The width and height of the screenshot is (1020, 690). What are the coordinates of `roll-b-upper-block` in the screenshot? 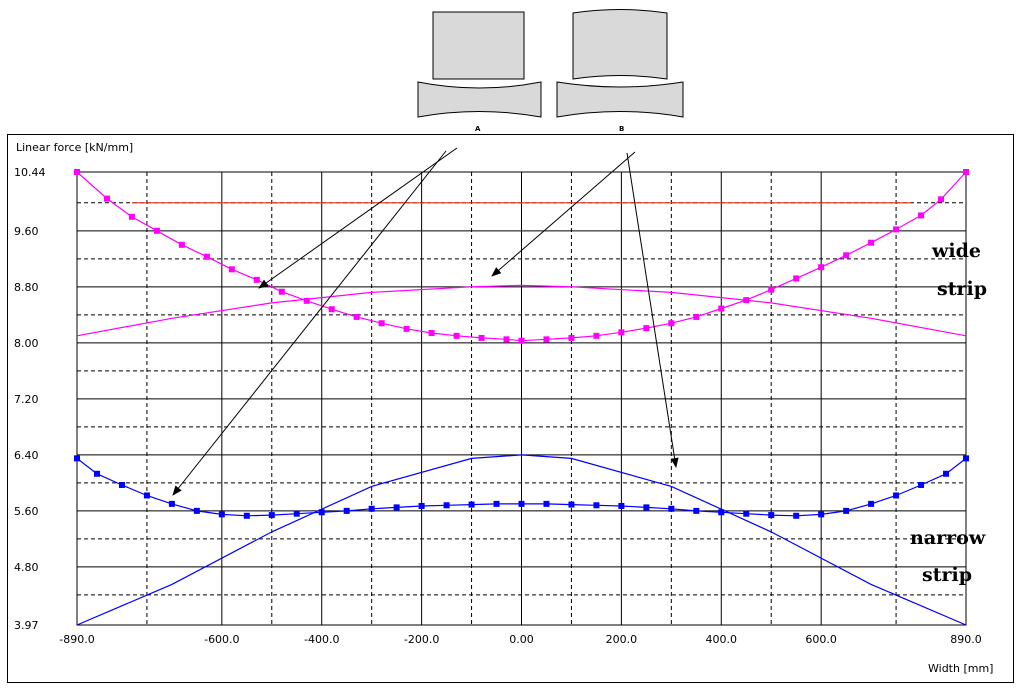 It's located at (620, 44).